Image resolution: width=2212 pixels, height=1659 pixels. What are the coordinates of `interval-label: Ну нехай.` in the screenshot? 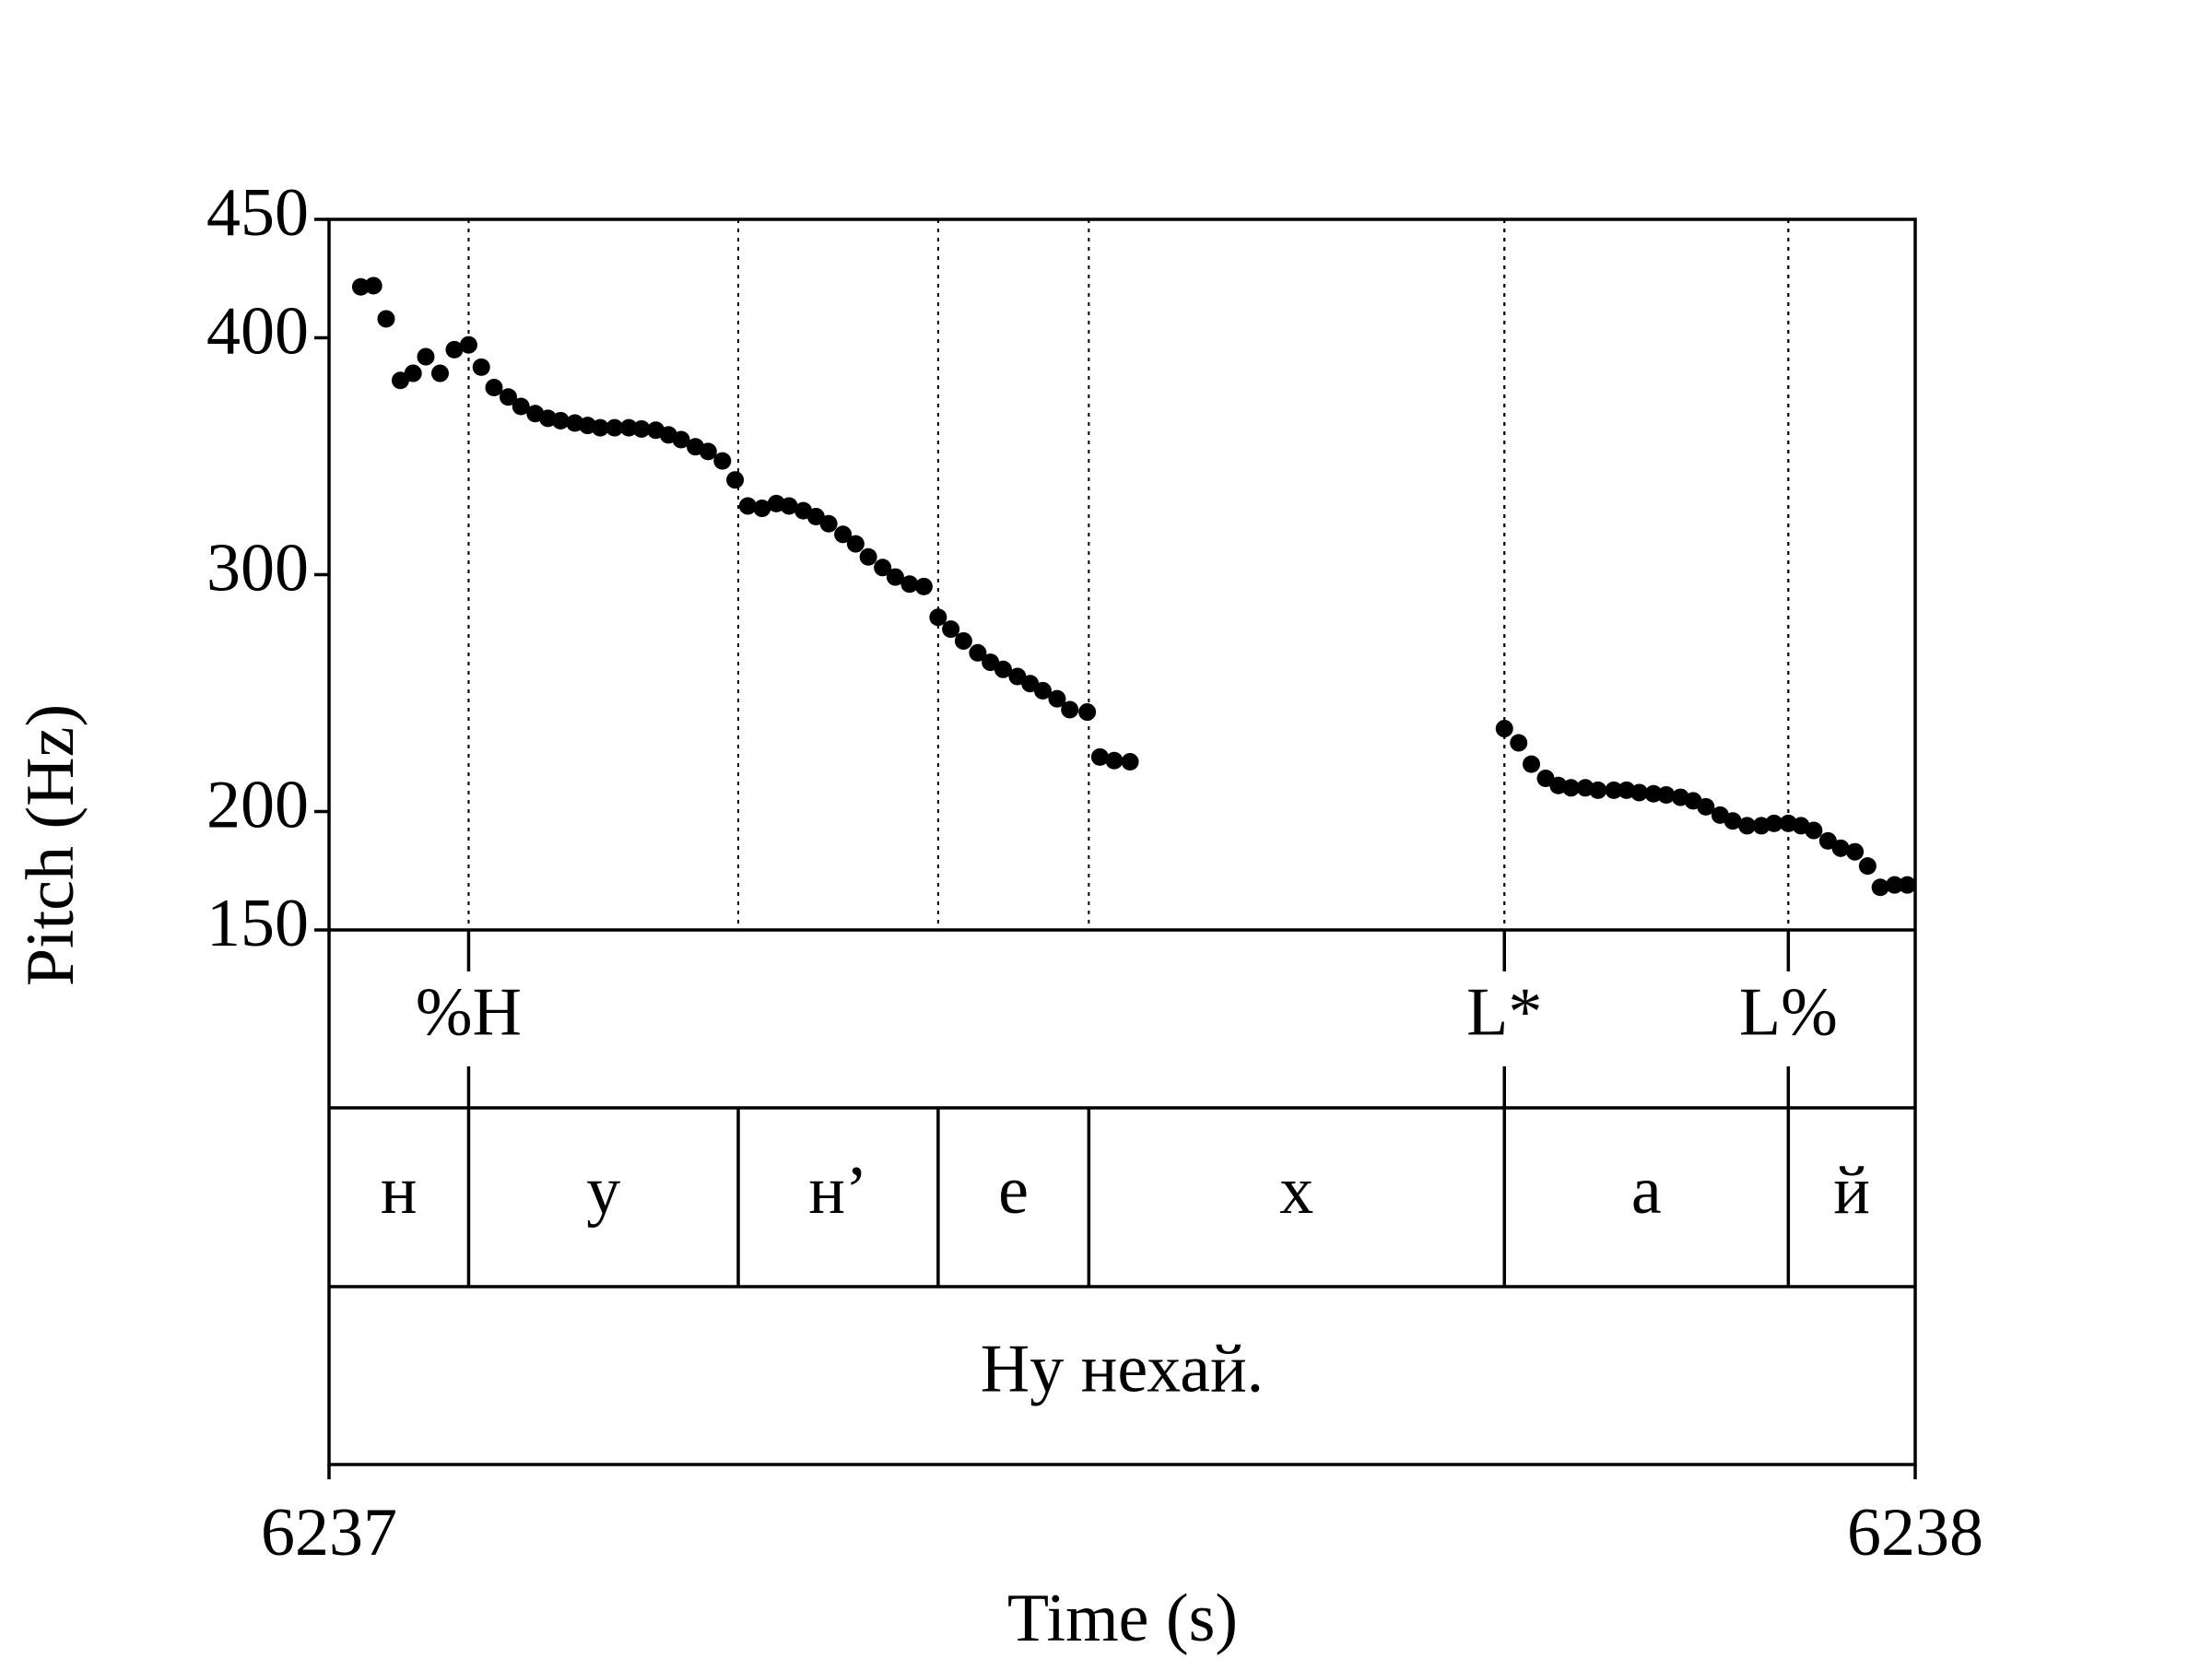 It's located at (1122, 1368).